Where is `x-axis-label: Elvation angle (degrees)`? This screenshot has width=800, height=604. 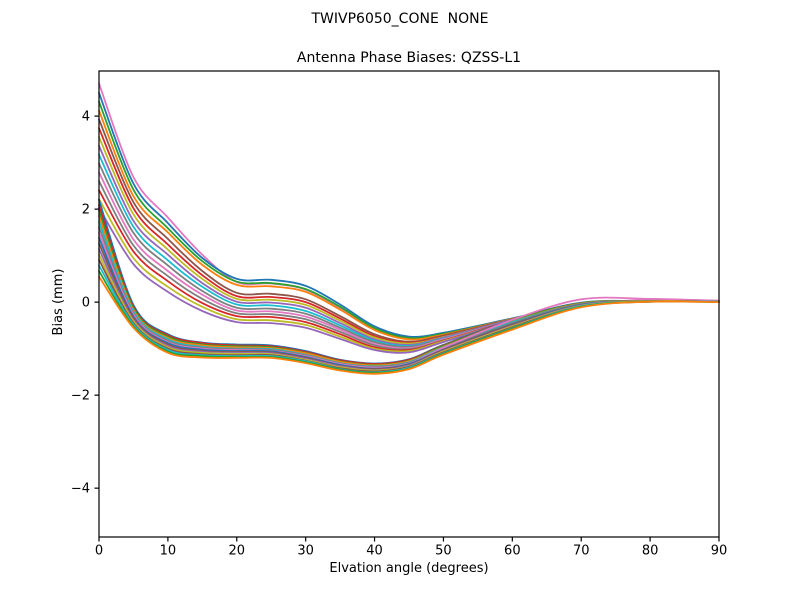
x-axis-label: Elvation angle (degrees) is located at coordinates (408, 568).